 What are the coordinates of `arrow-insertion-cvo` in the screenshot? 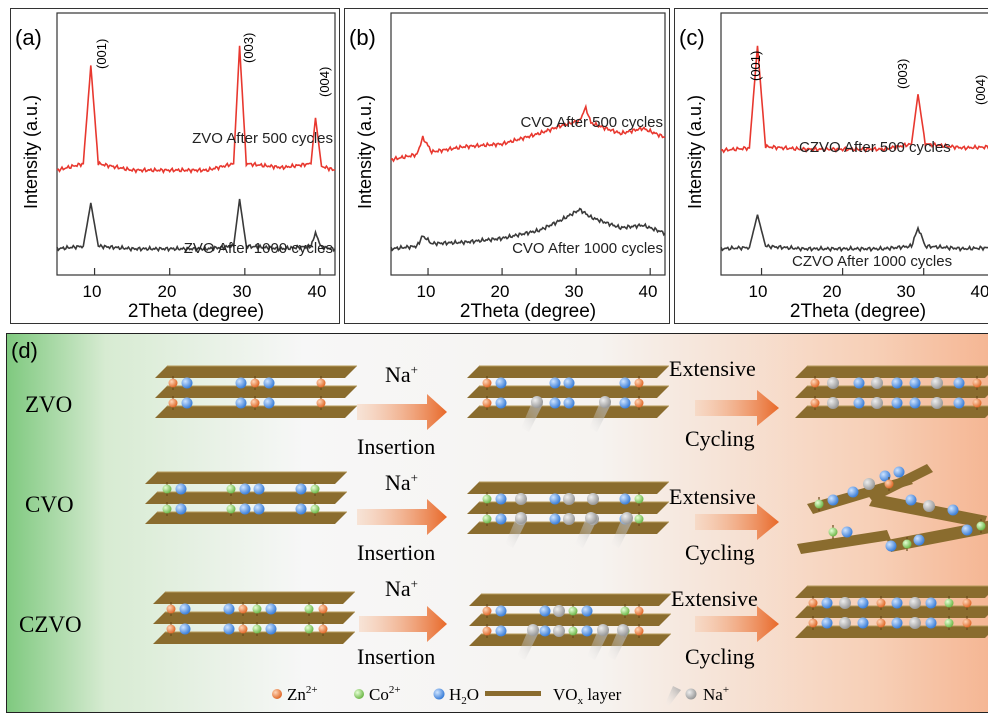 It's located at (402, 517).